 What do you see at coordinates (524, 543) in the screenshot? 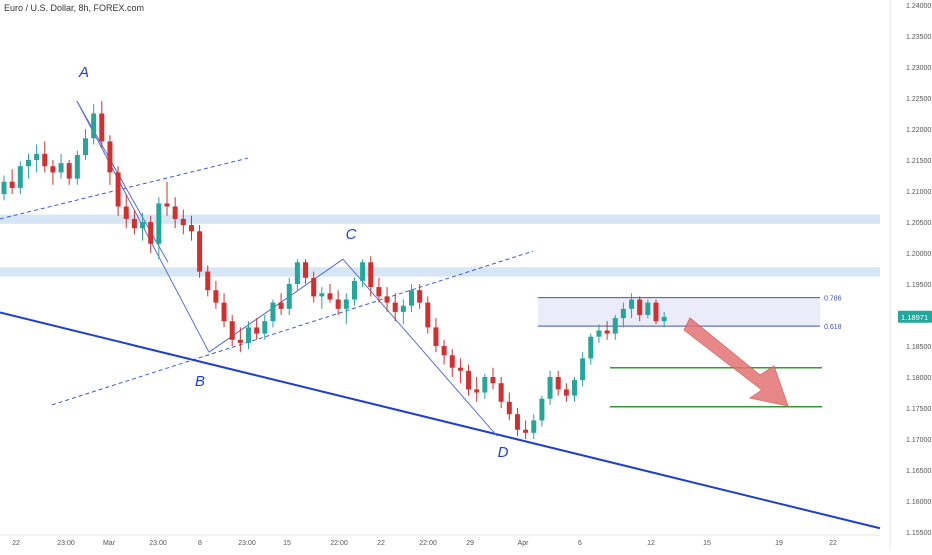
I see `x-tick-label: Apr` at bounding box center [524, 543].